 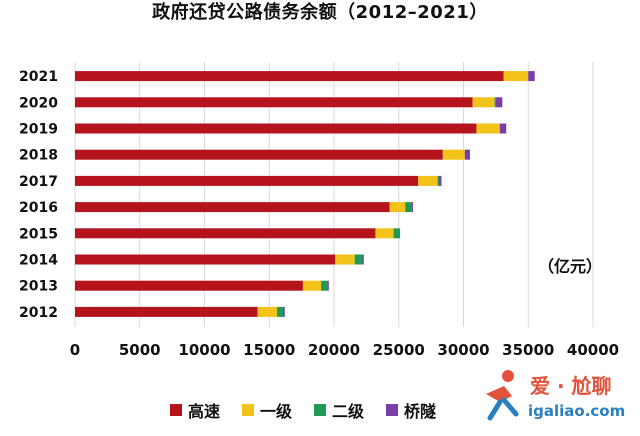 What do you see at coordinates (463, 350) in the screenshot?
I see `x-tick-label: 30000` at bounding box center [463, 350].